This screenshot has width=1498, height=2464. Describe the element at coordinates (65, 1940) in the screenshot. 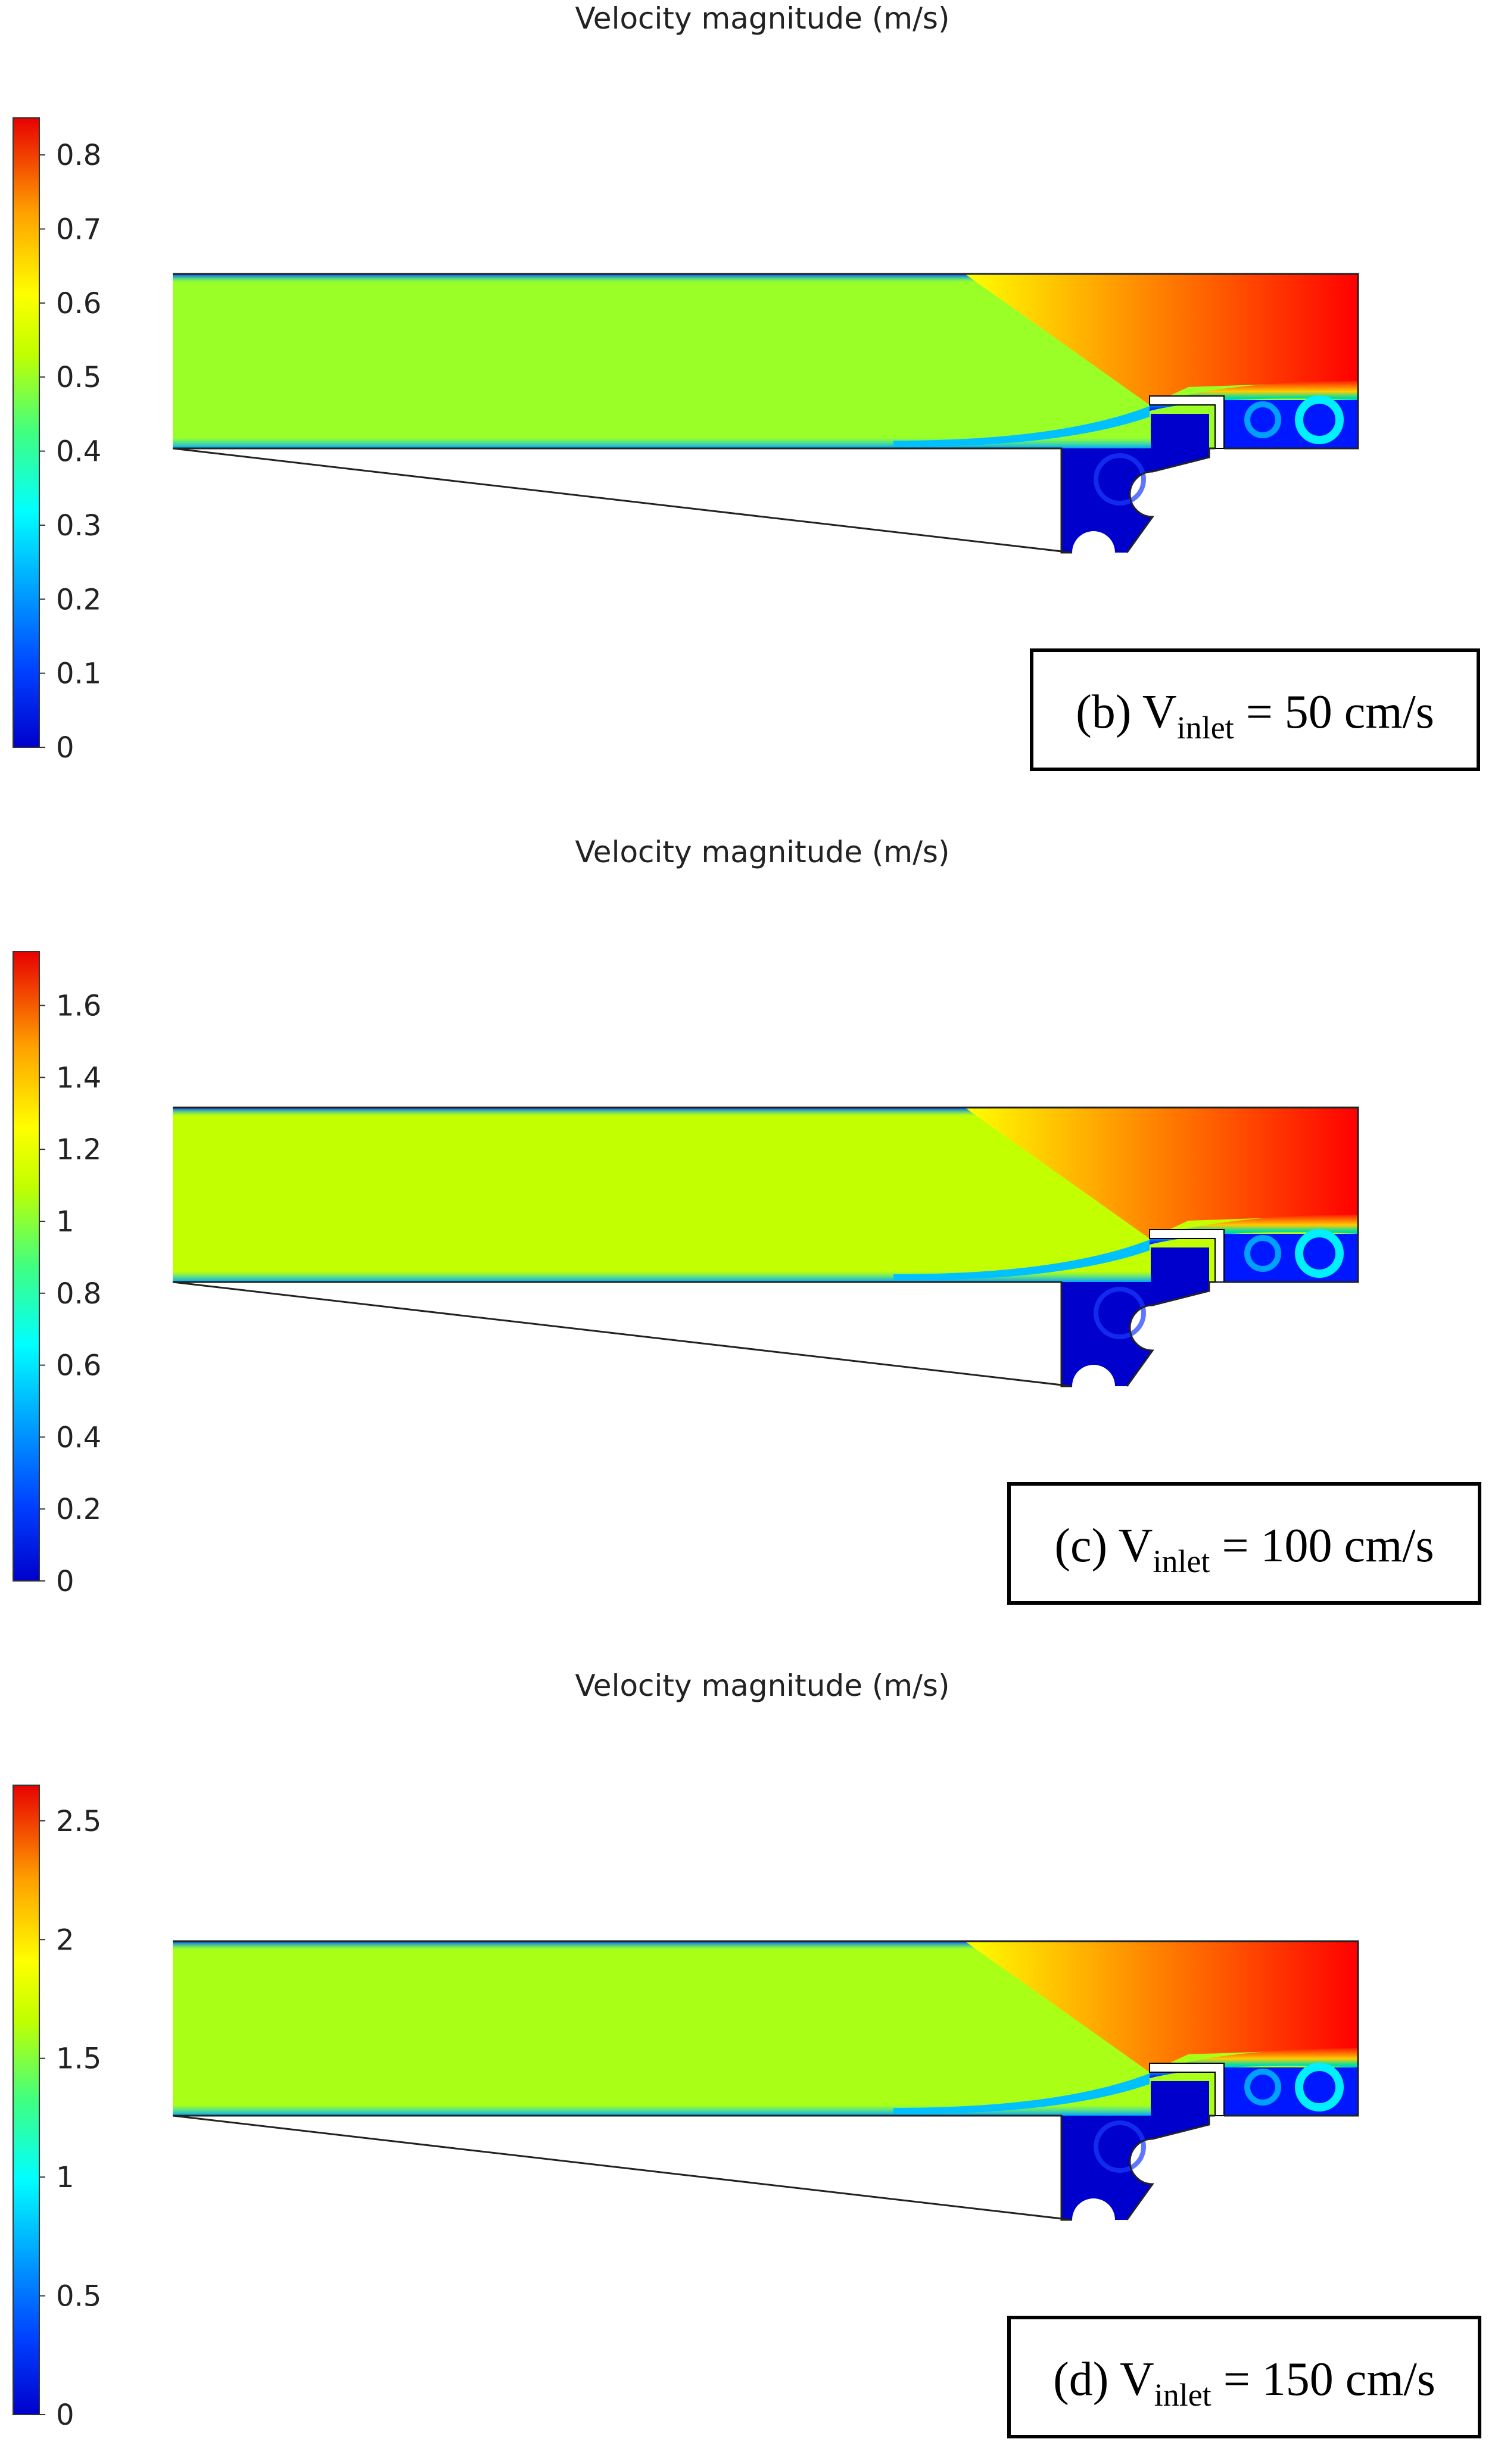

I see `colorbar-tick-label: 2` at that location.